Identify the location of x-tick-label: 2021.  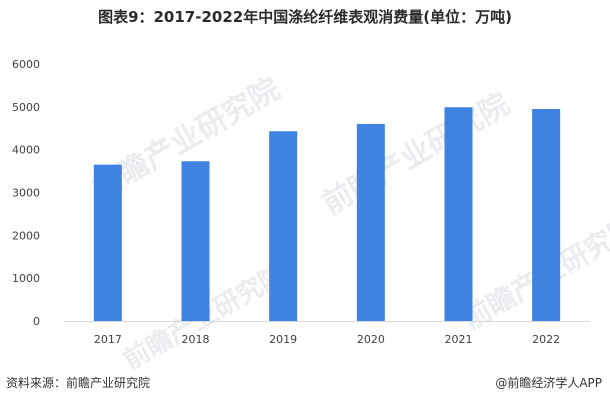
(459, 339).